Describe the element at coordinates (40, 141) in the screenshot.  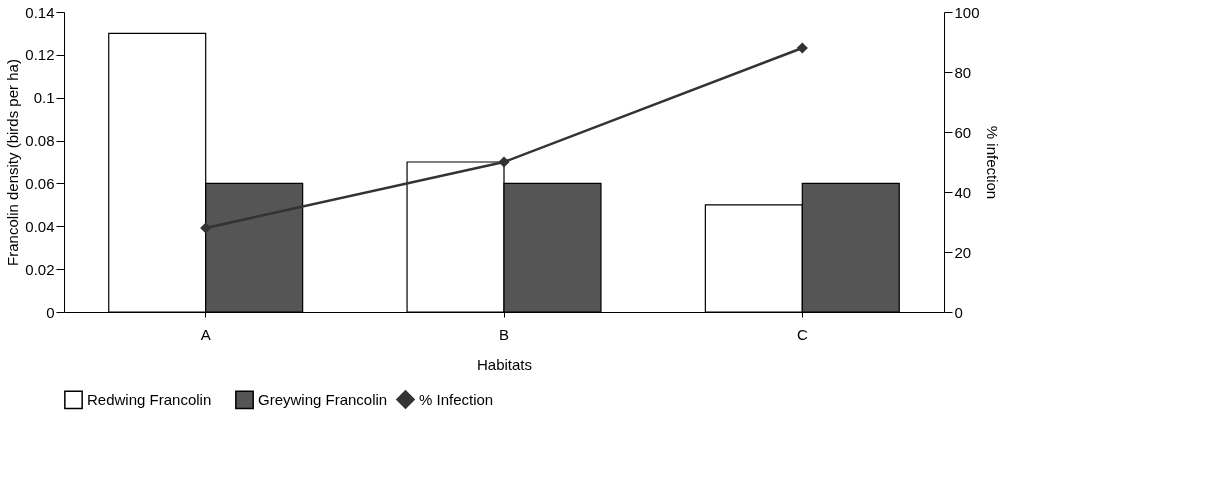
I see `y-tick-label: 0.08` at that location.